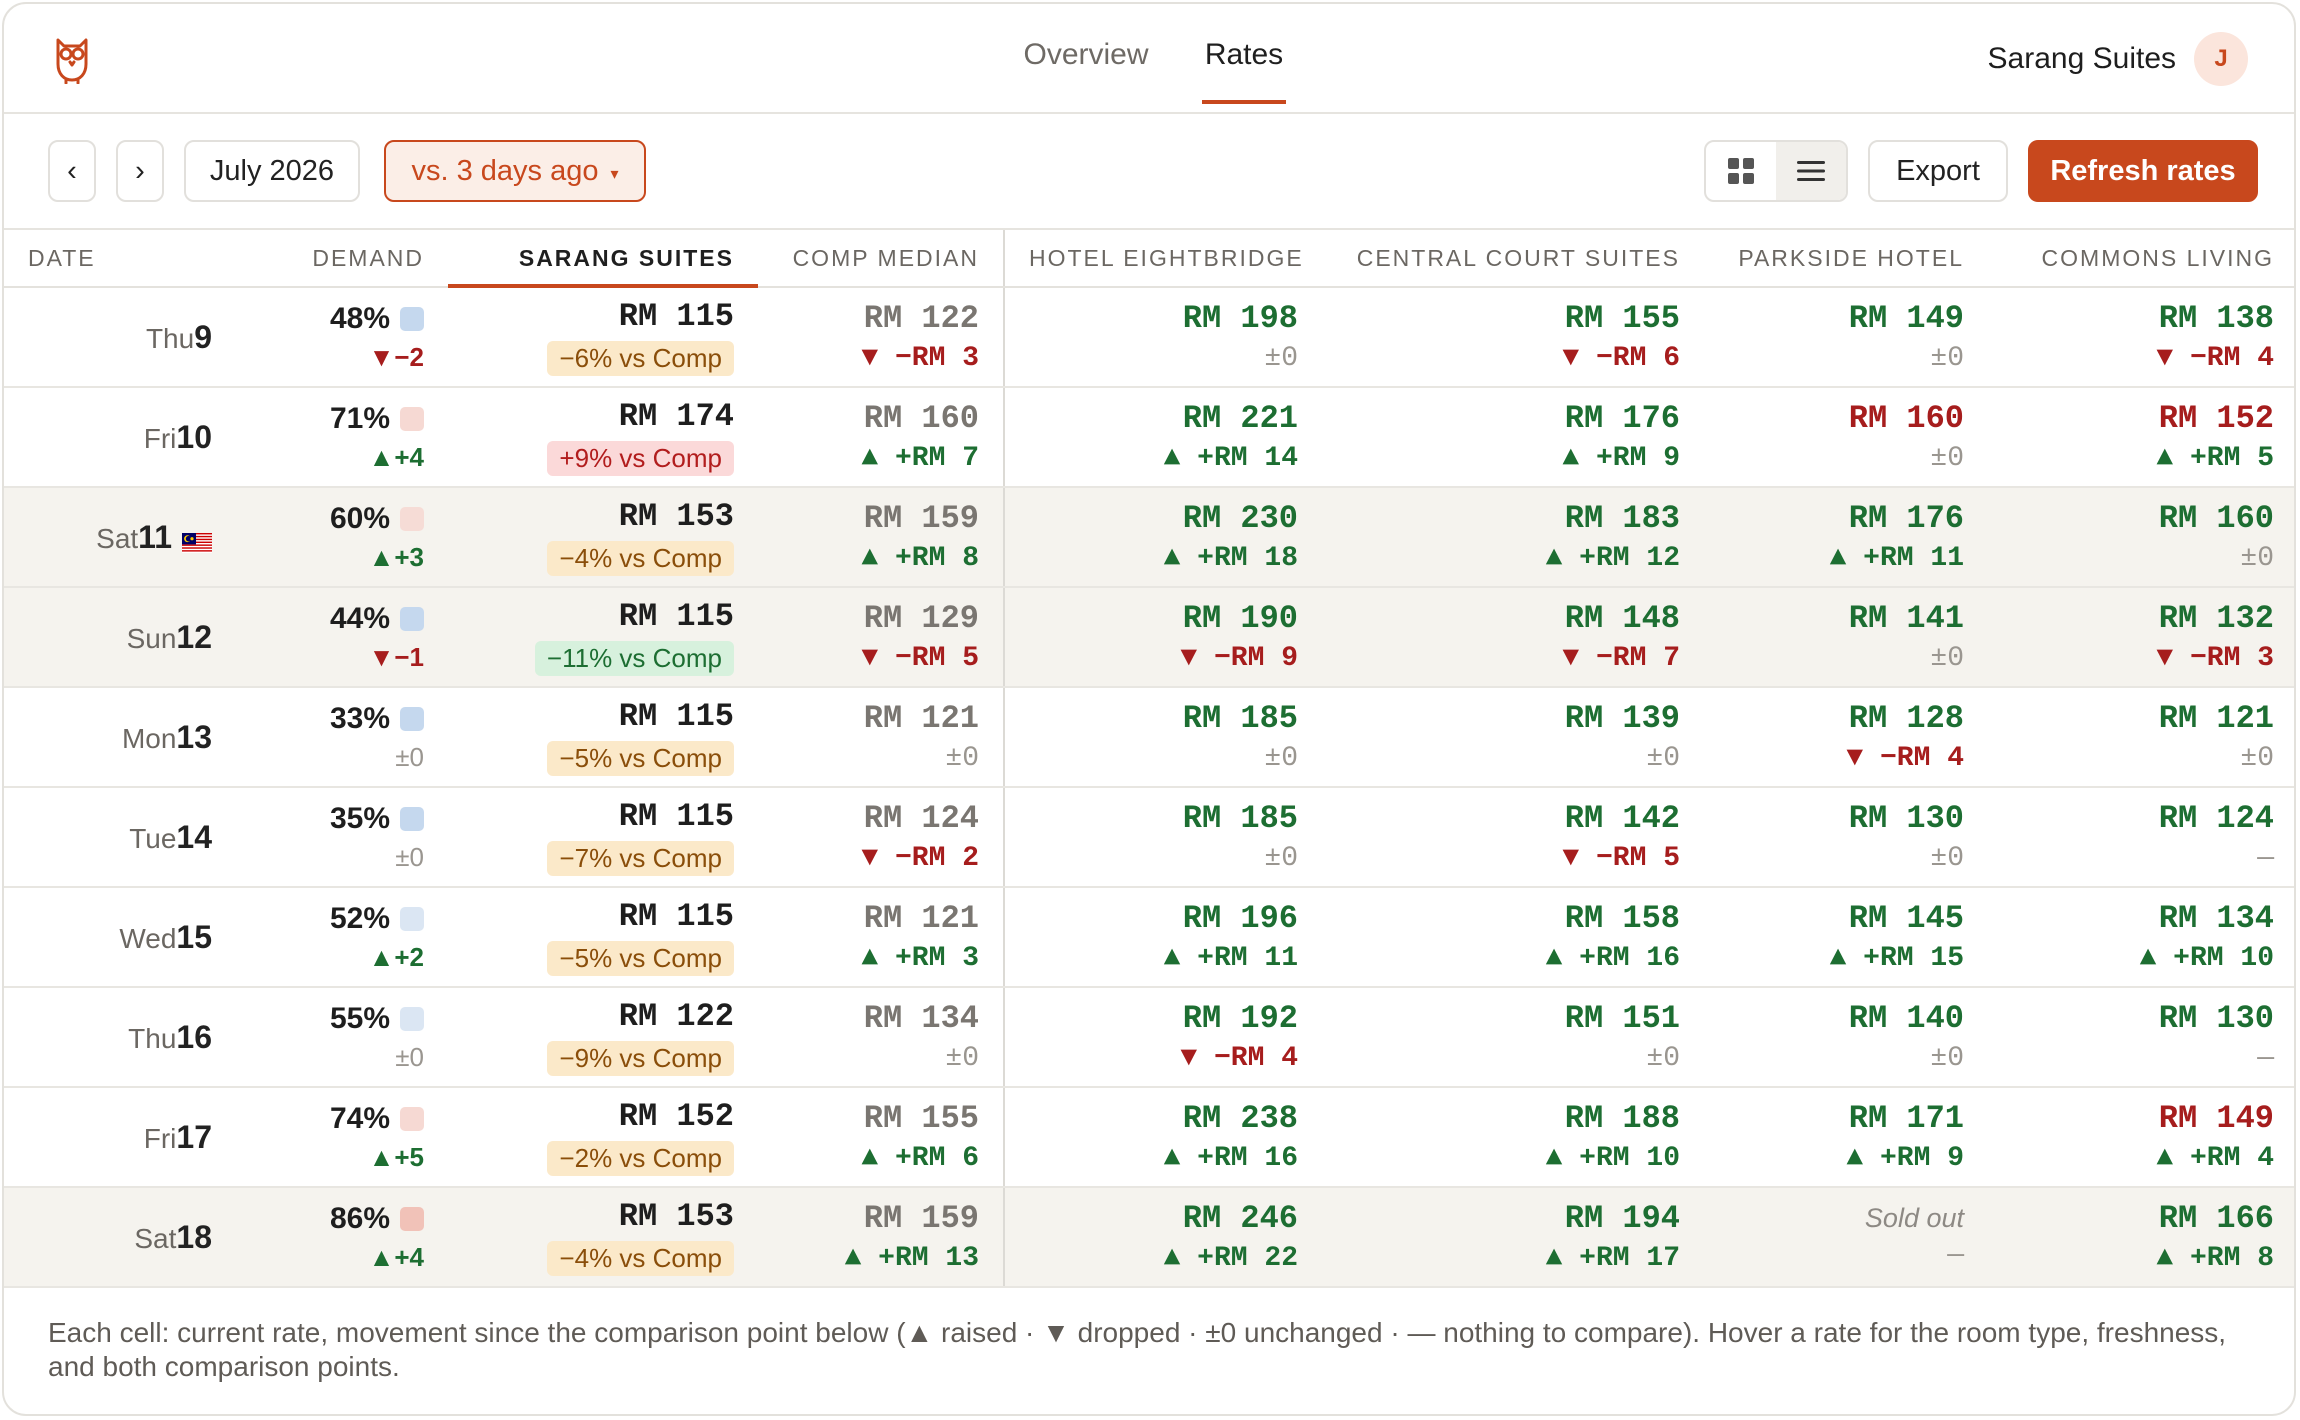 This screenshot has width=2300, height=1420. What do you see at coordinates (881, 937) in the screenshot?
I see `comp-median-cell: RM 121 ▲ +RM 3` at bounding box center [881, 937].